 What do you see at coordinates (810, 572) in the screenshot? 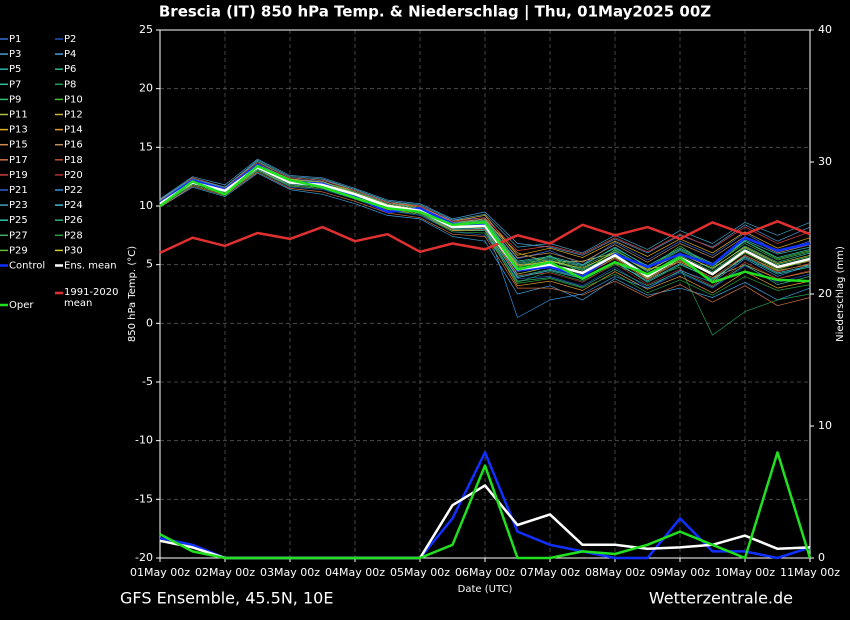
I see `x-tick-label: 11May 00z` at bounding box center [810, 572].